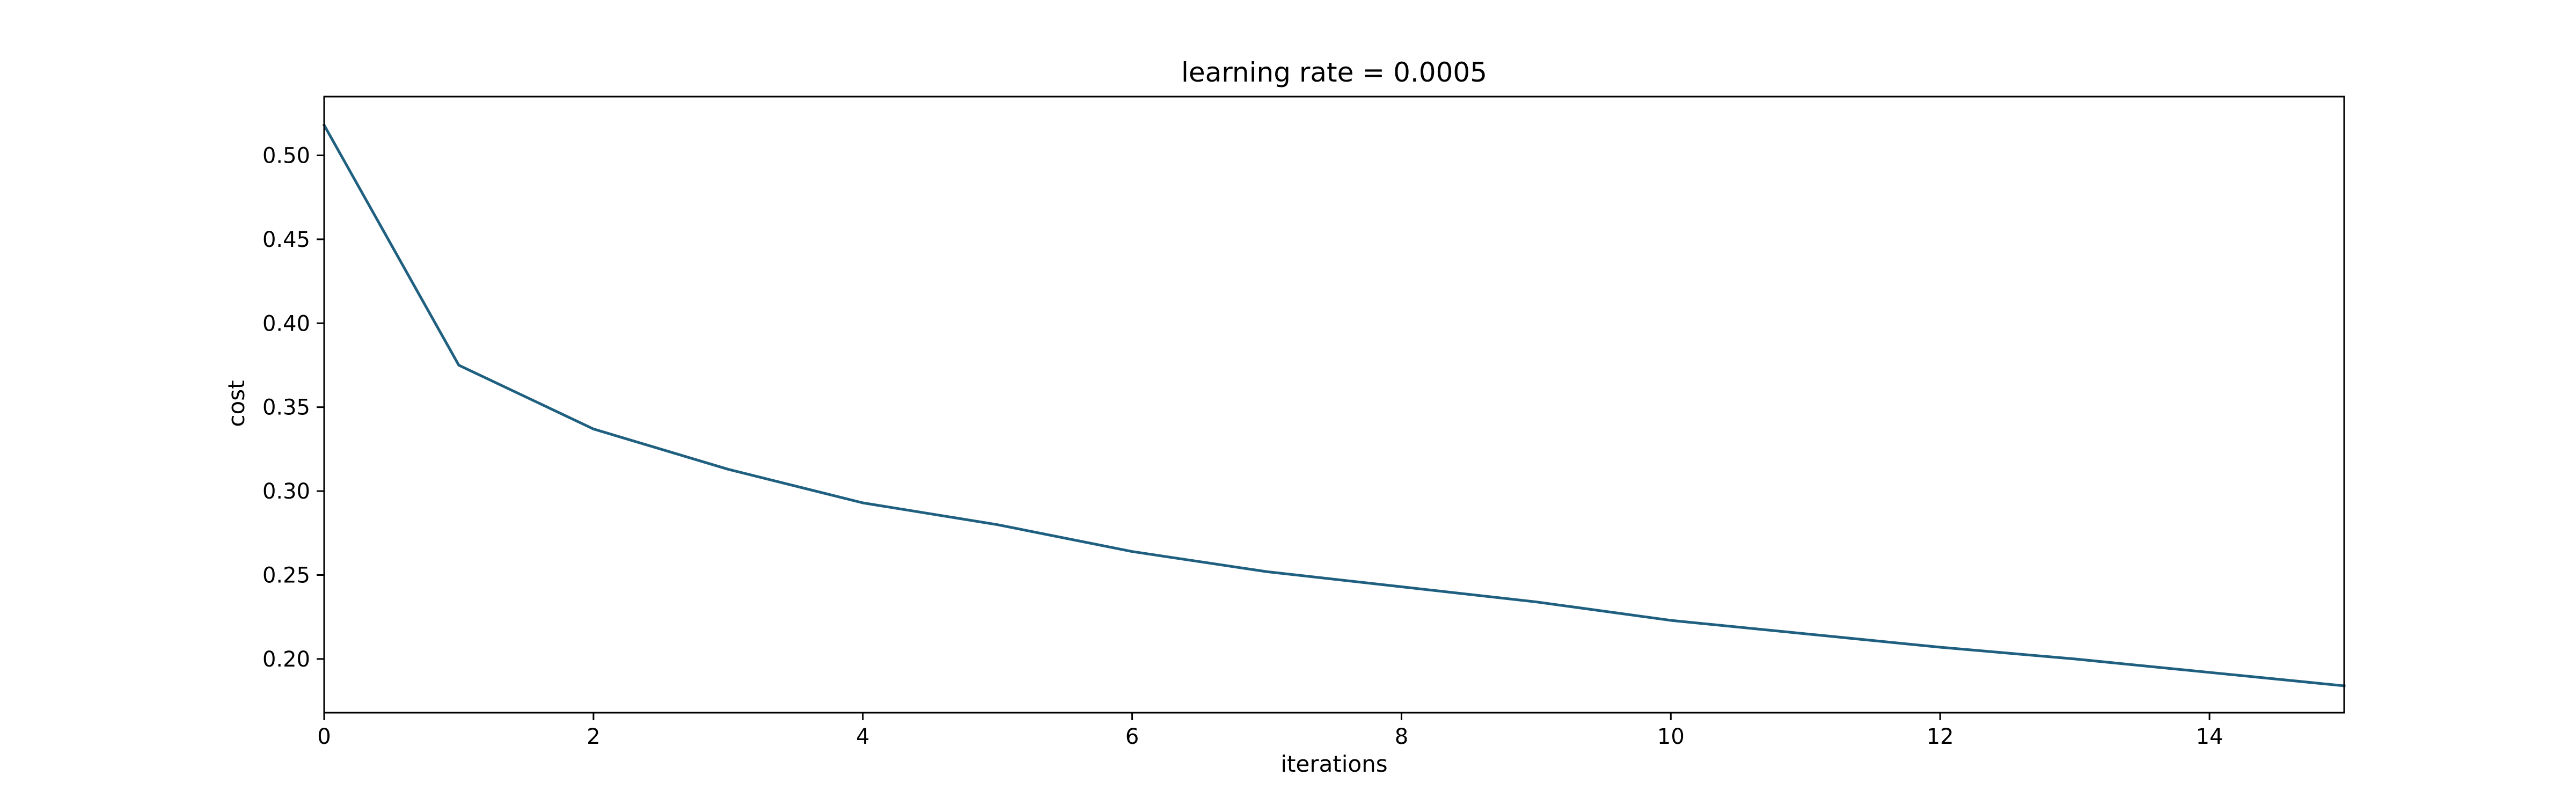  I want to click on x-axis-ticks: 0 2 4 6 8 10 12 14, so click(1270, 731).